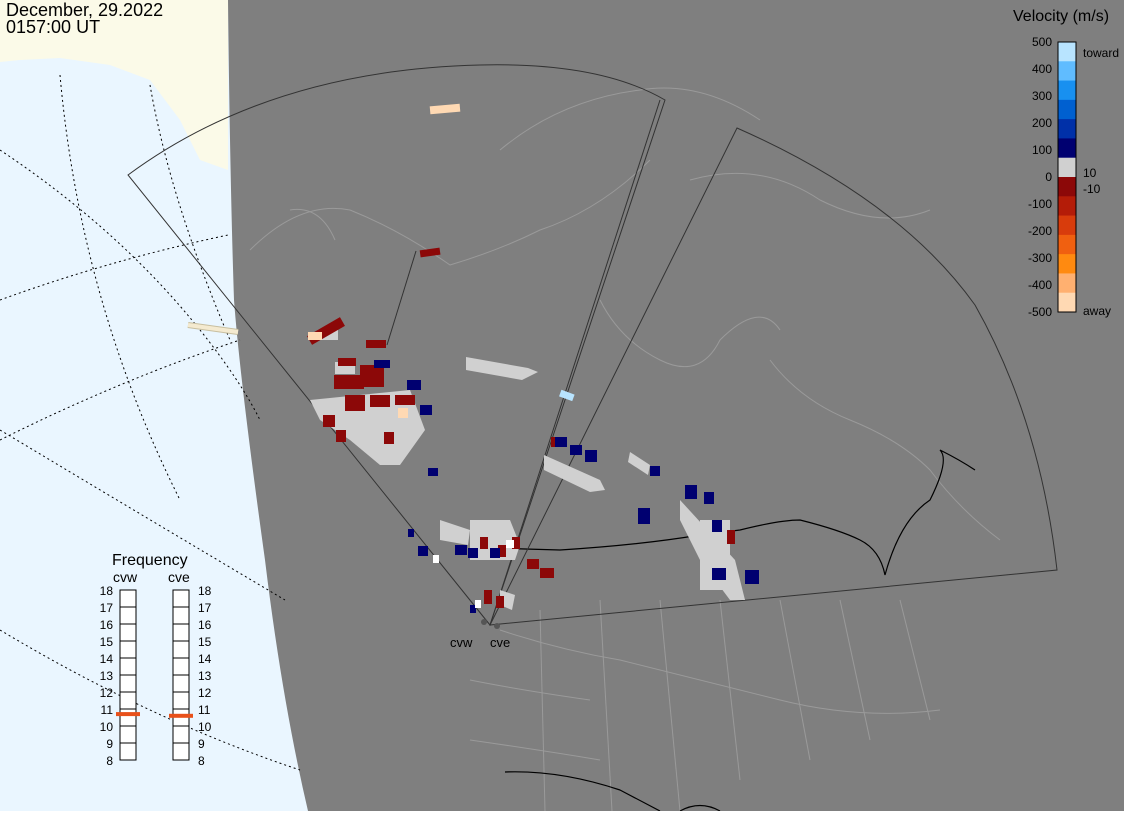 The width and height of the screenshot is (1124, 816). Describe the element at coordinates (150, 560) in the screenshot. I see `frequency-title: Frequency` at that location.